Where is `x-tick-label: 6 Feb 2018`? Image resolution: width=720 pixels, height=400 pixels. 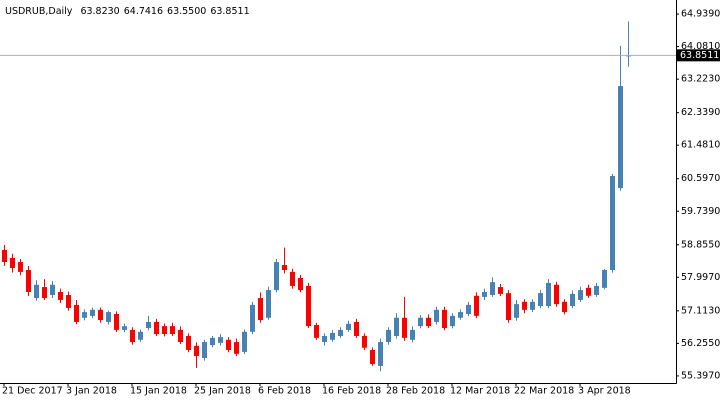 x-tick-label: 6 Feb 2018 is located at coordinates (284, 391).